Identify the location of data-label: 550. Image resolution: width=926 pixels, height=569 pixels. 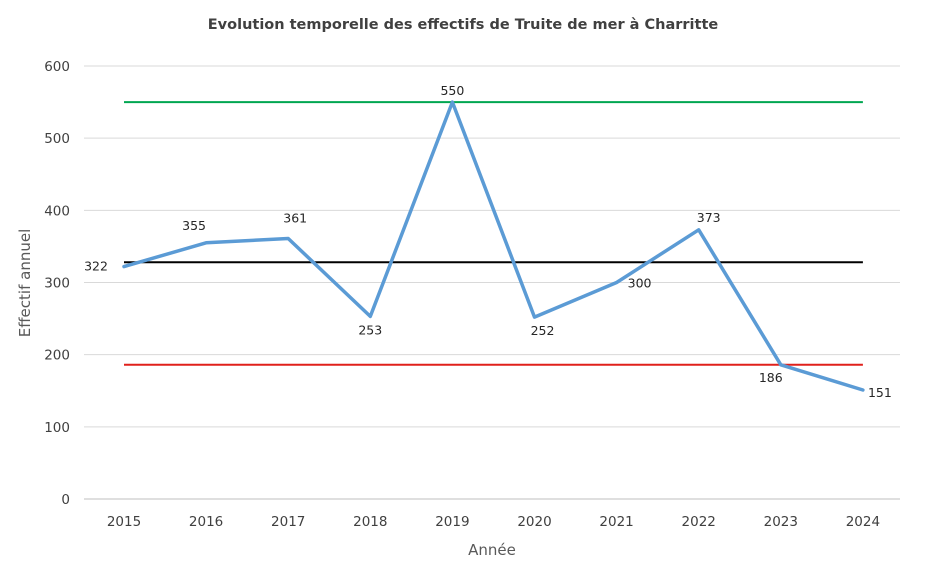
(452, 90).